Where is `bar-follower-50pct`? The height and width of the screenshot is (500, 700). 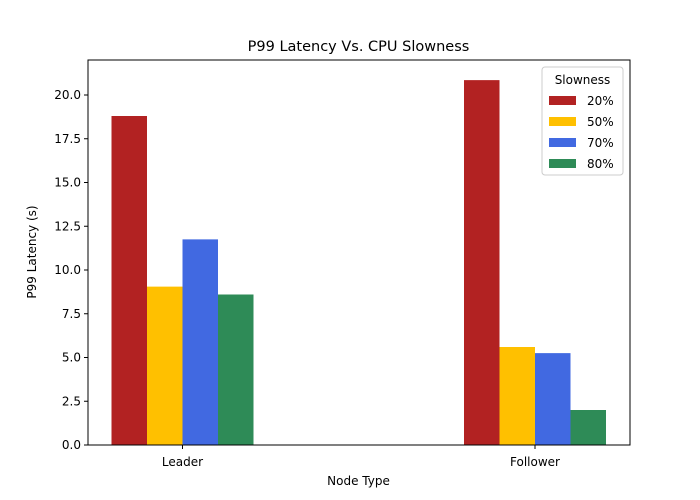 bar-follower-50pct is located at coordinates (517, 396).